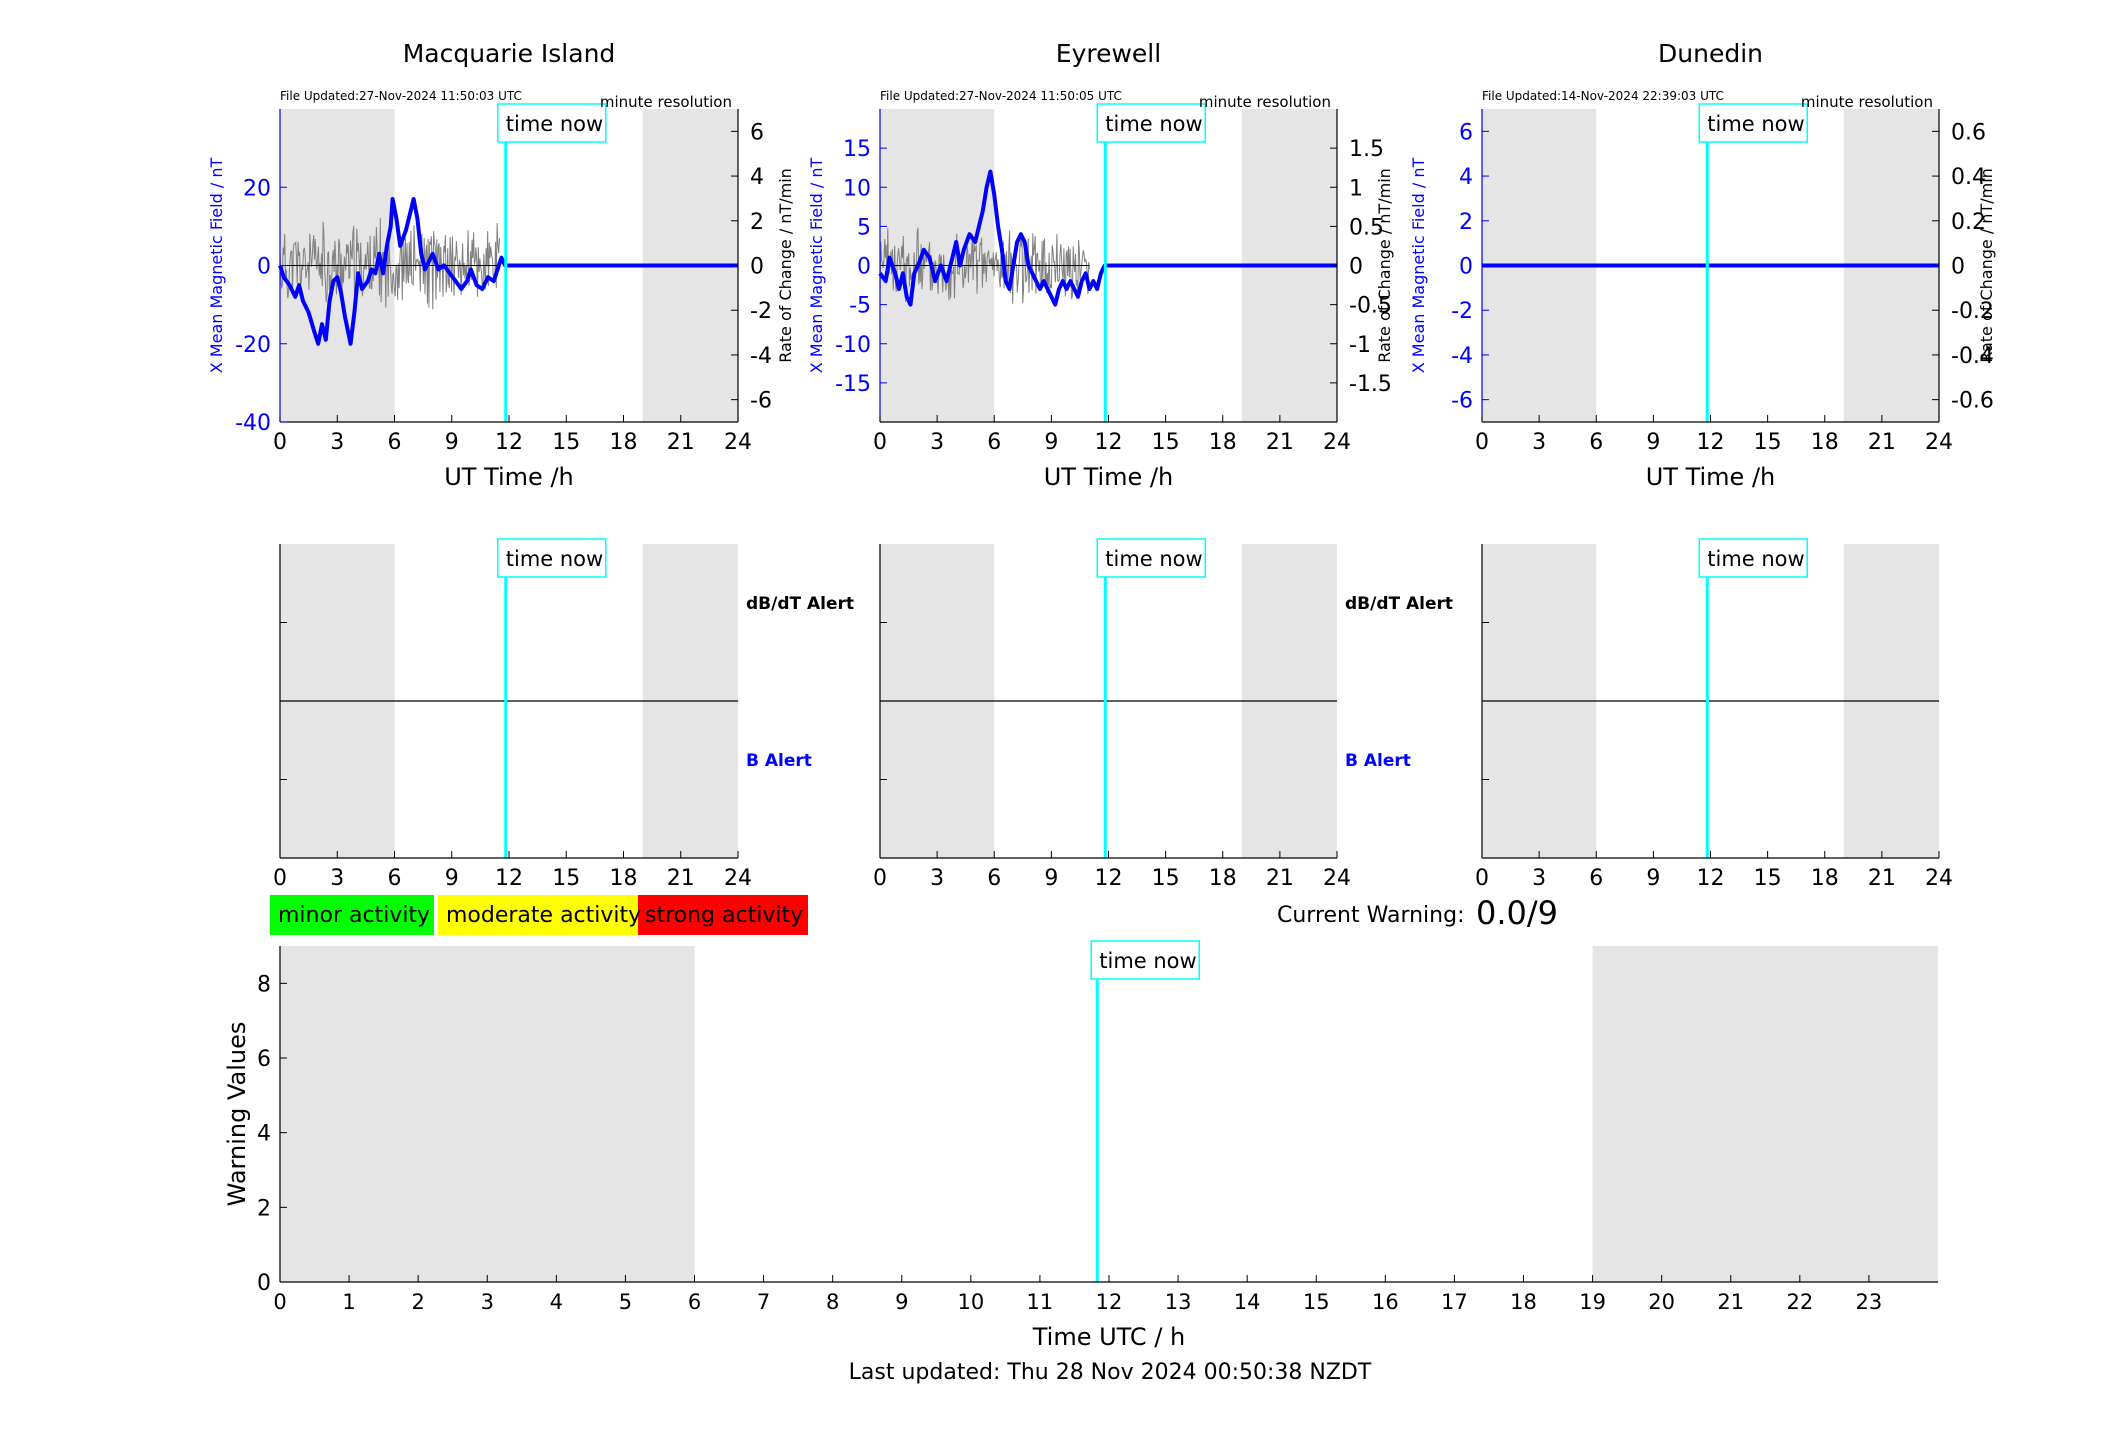 The image size is (2117, 1437). I want to click on y2-tick-label: 6, so click(757, 132).